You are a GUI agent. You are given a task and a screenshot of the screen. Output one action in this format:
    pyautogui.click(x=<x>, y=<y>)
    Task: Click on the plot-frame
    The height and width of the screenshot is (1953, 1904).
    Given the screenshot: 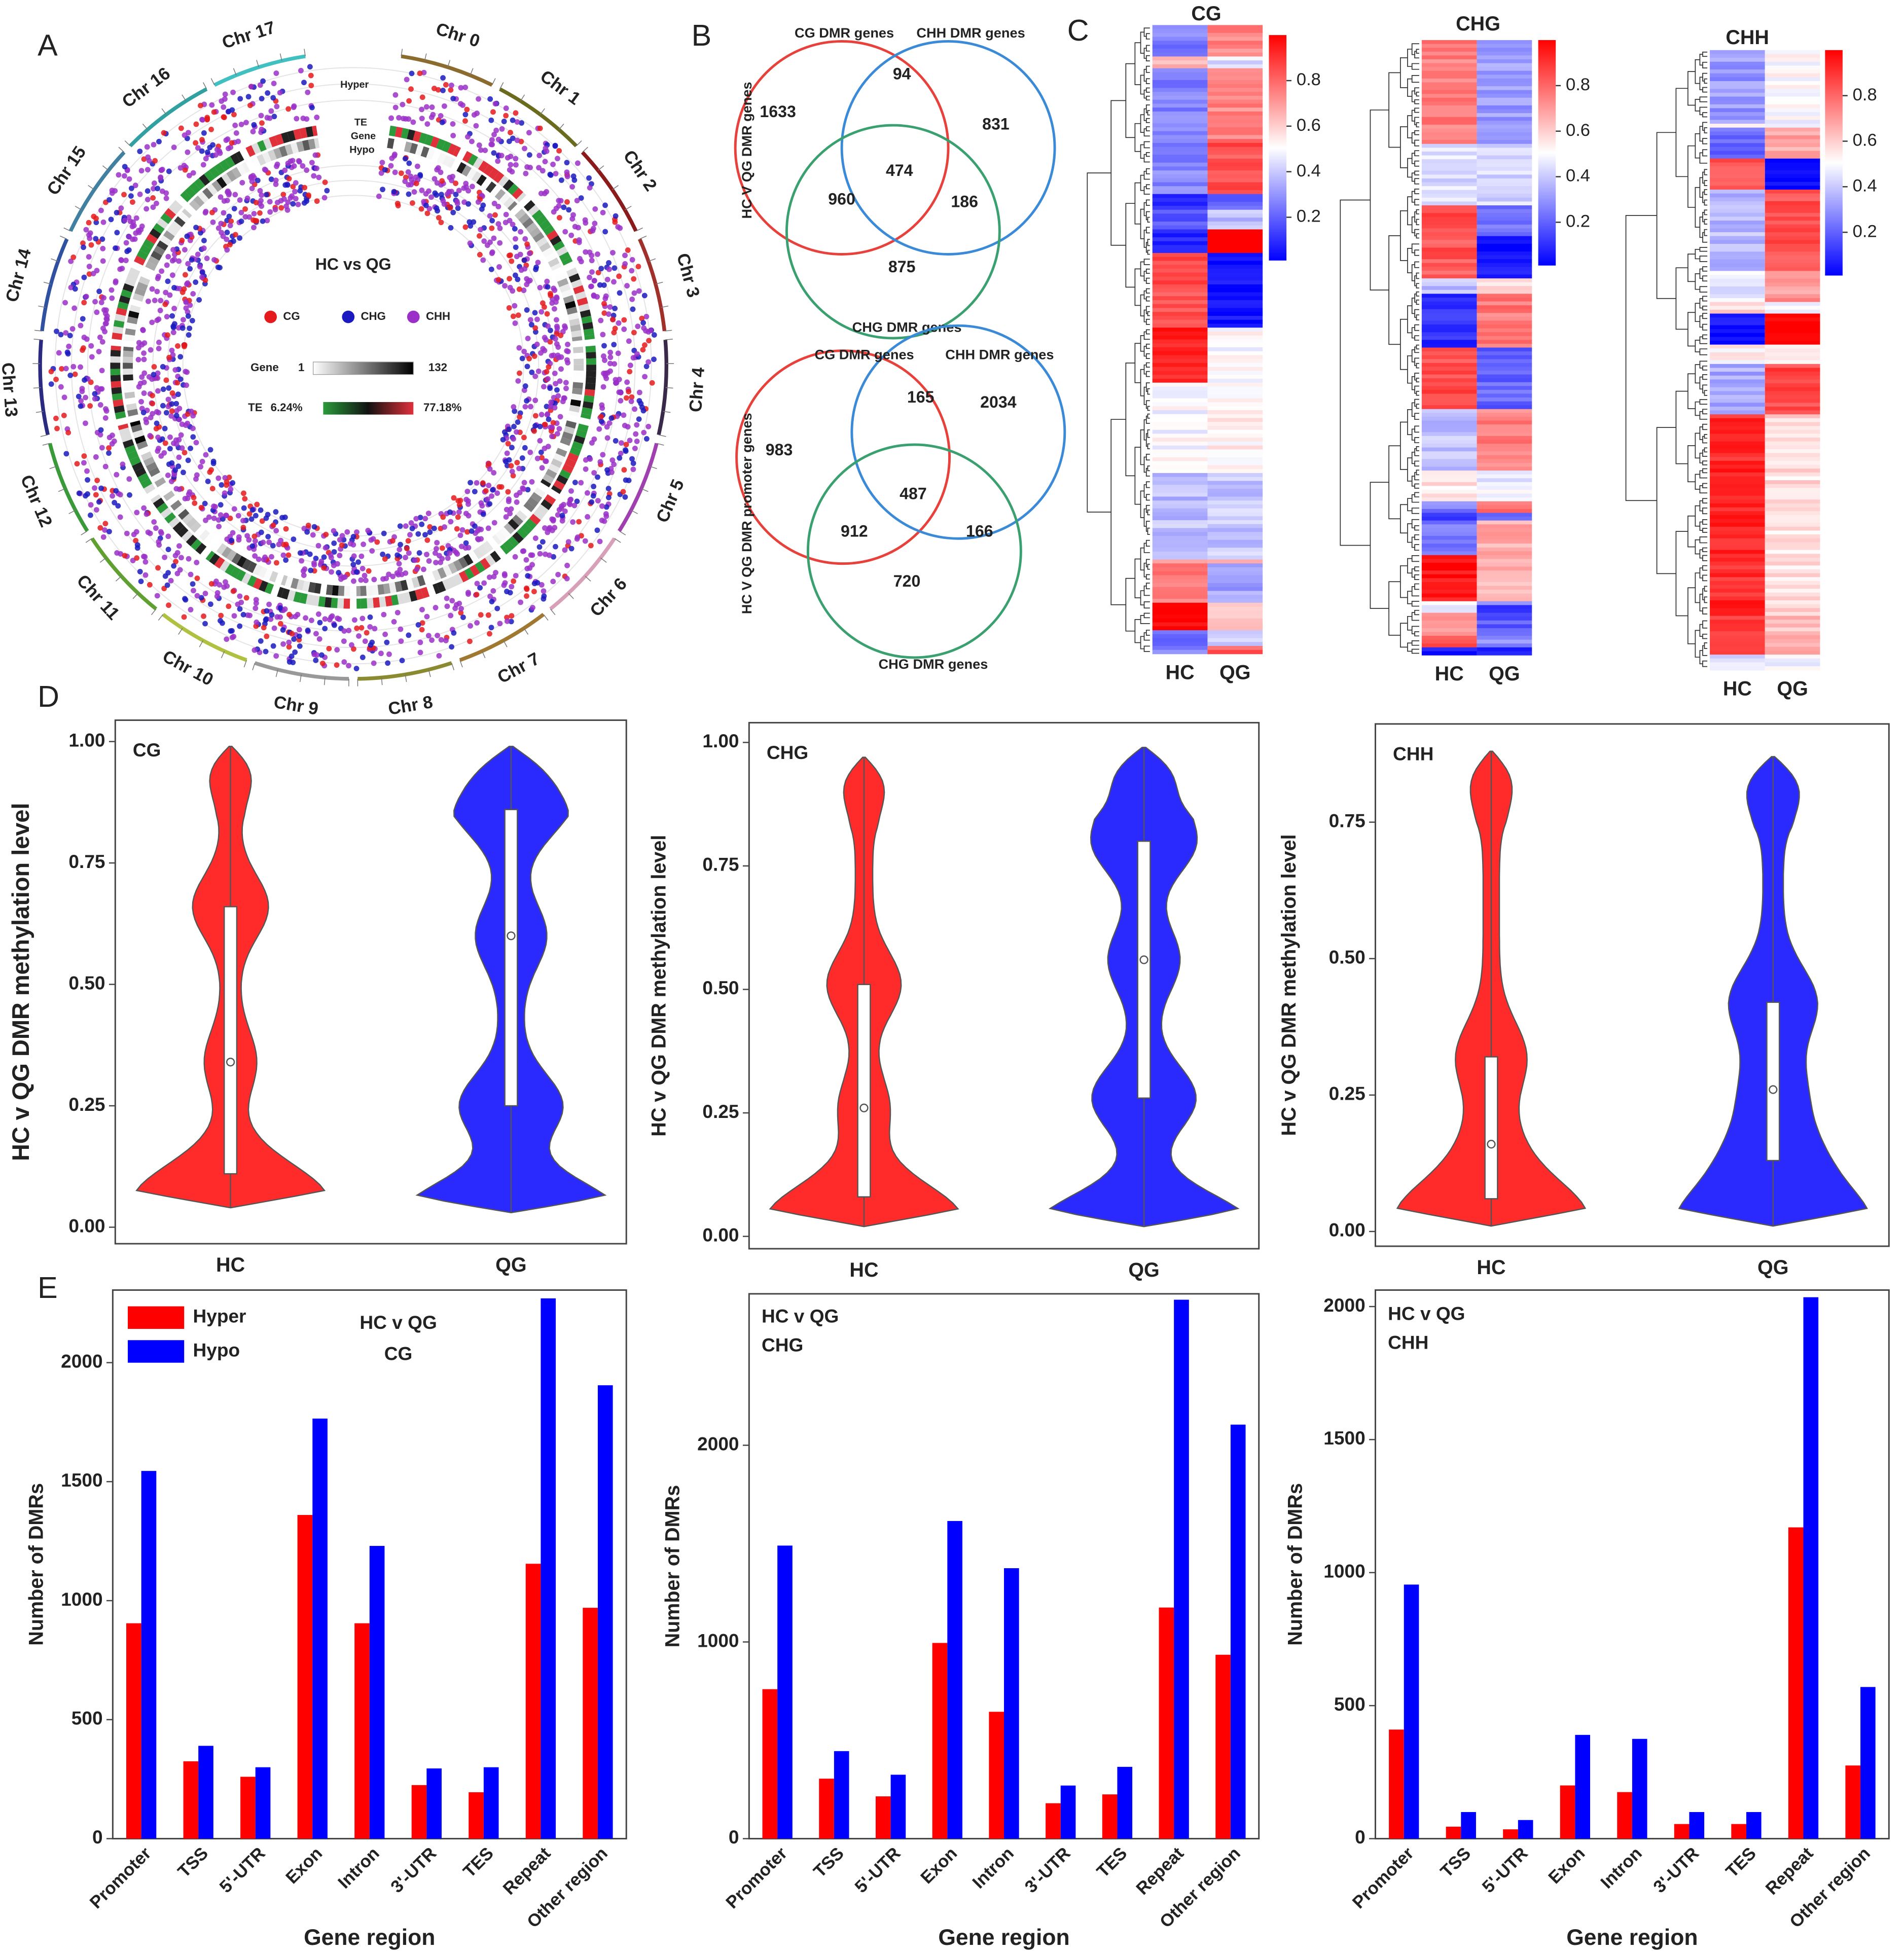 What is the action you would take?
    pyautogui.click(x=1632, y=985)
    